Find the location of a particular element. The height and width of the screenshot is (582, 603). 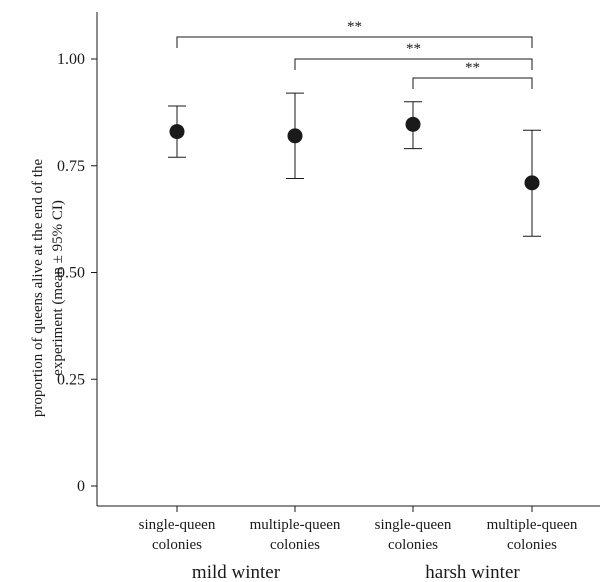

group-label-0: mild winter is located at coordinates (236, 572).